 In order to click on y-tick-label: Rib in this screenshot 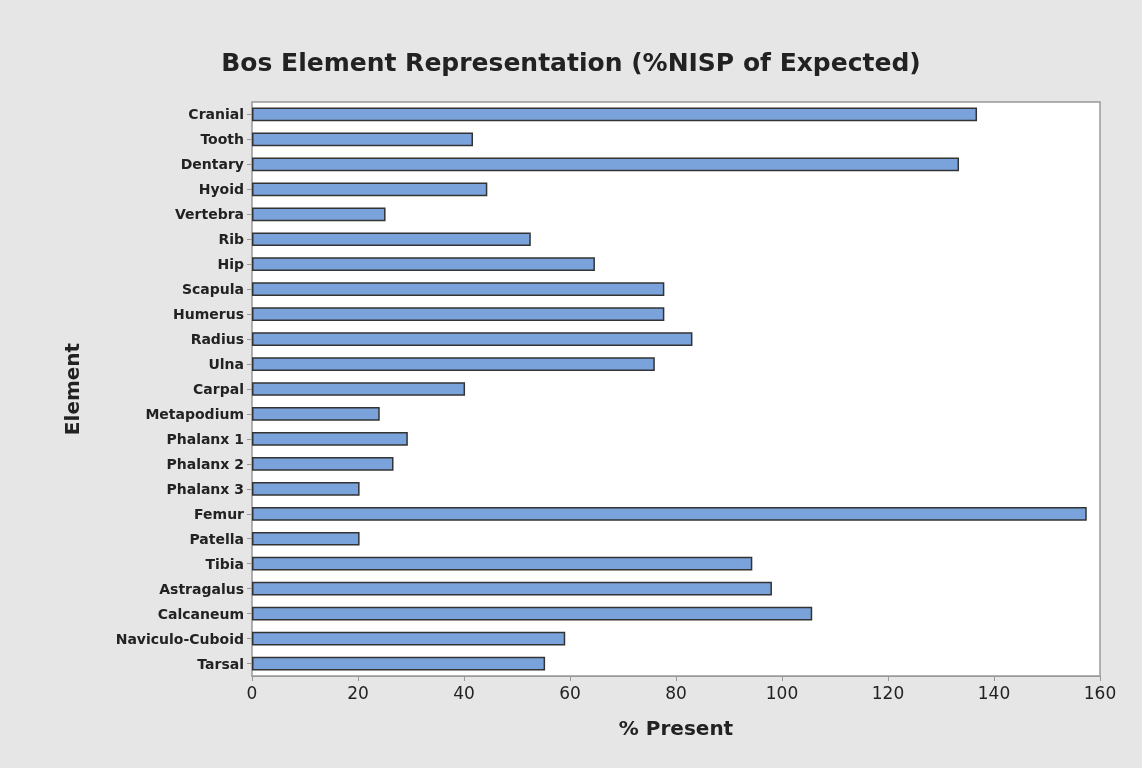, I will do `click(231, 239)`.